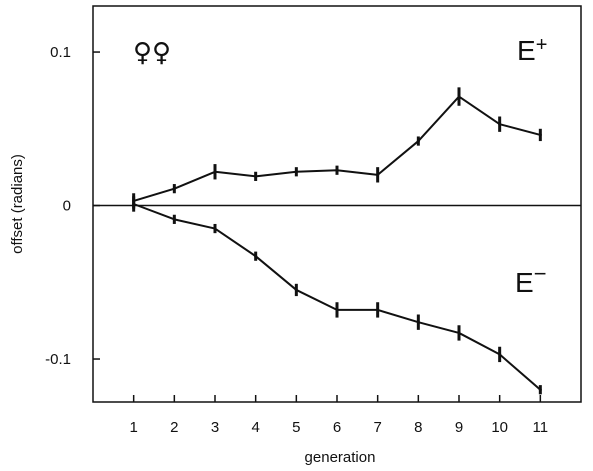 The width and height of the screenshot is (593, 471). I want to click on x-axis-label: generation, so click(340, 457).